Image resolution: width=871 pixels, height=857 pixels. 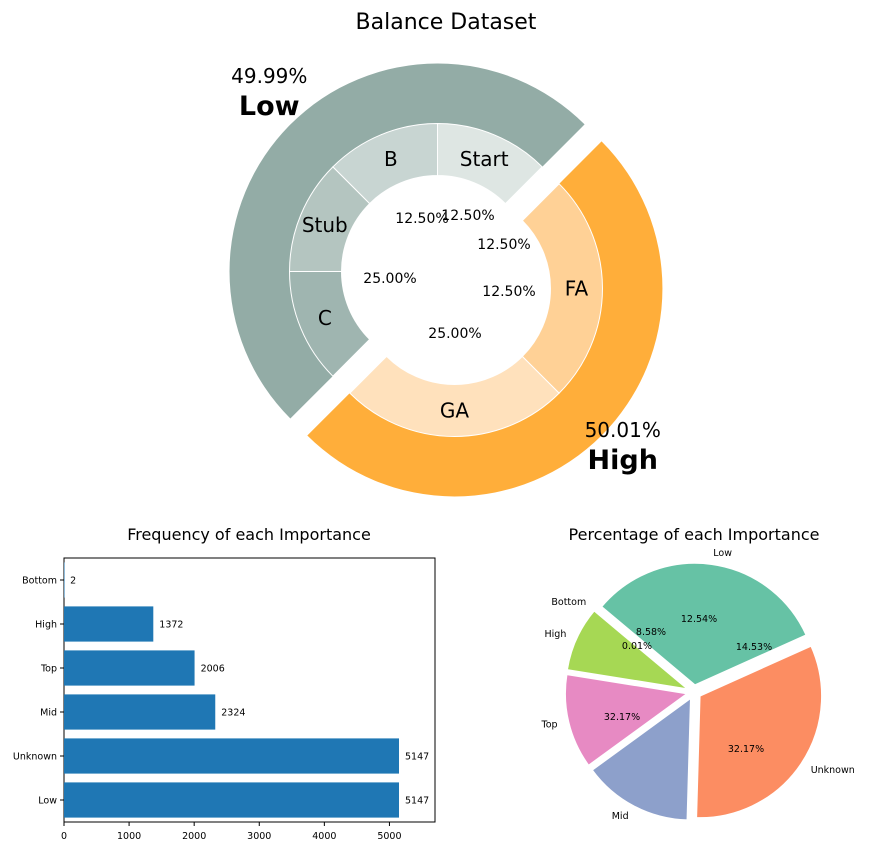 What do you see at coordinates (171, 625) in the screenshot?
I see `bar-value-label-high: 1372` at bounding box center [171, 625].